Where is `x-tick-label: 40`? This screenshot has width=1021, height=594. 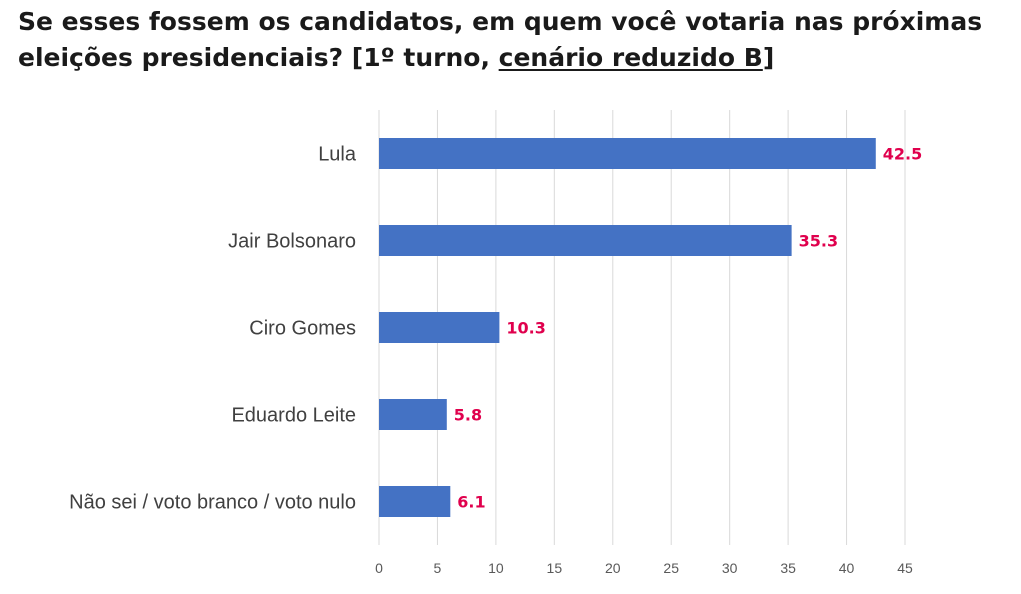
x-tick-label: 40 is located at coordinates (847, 568).